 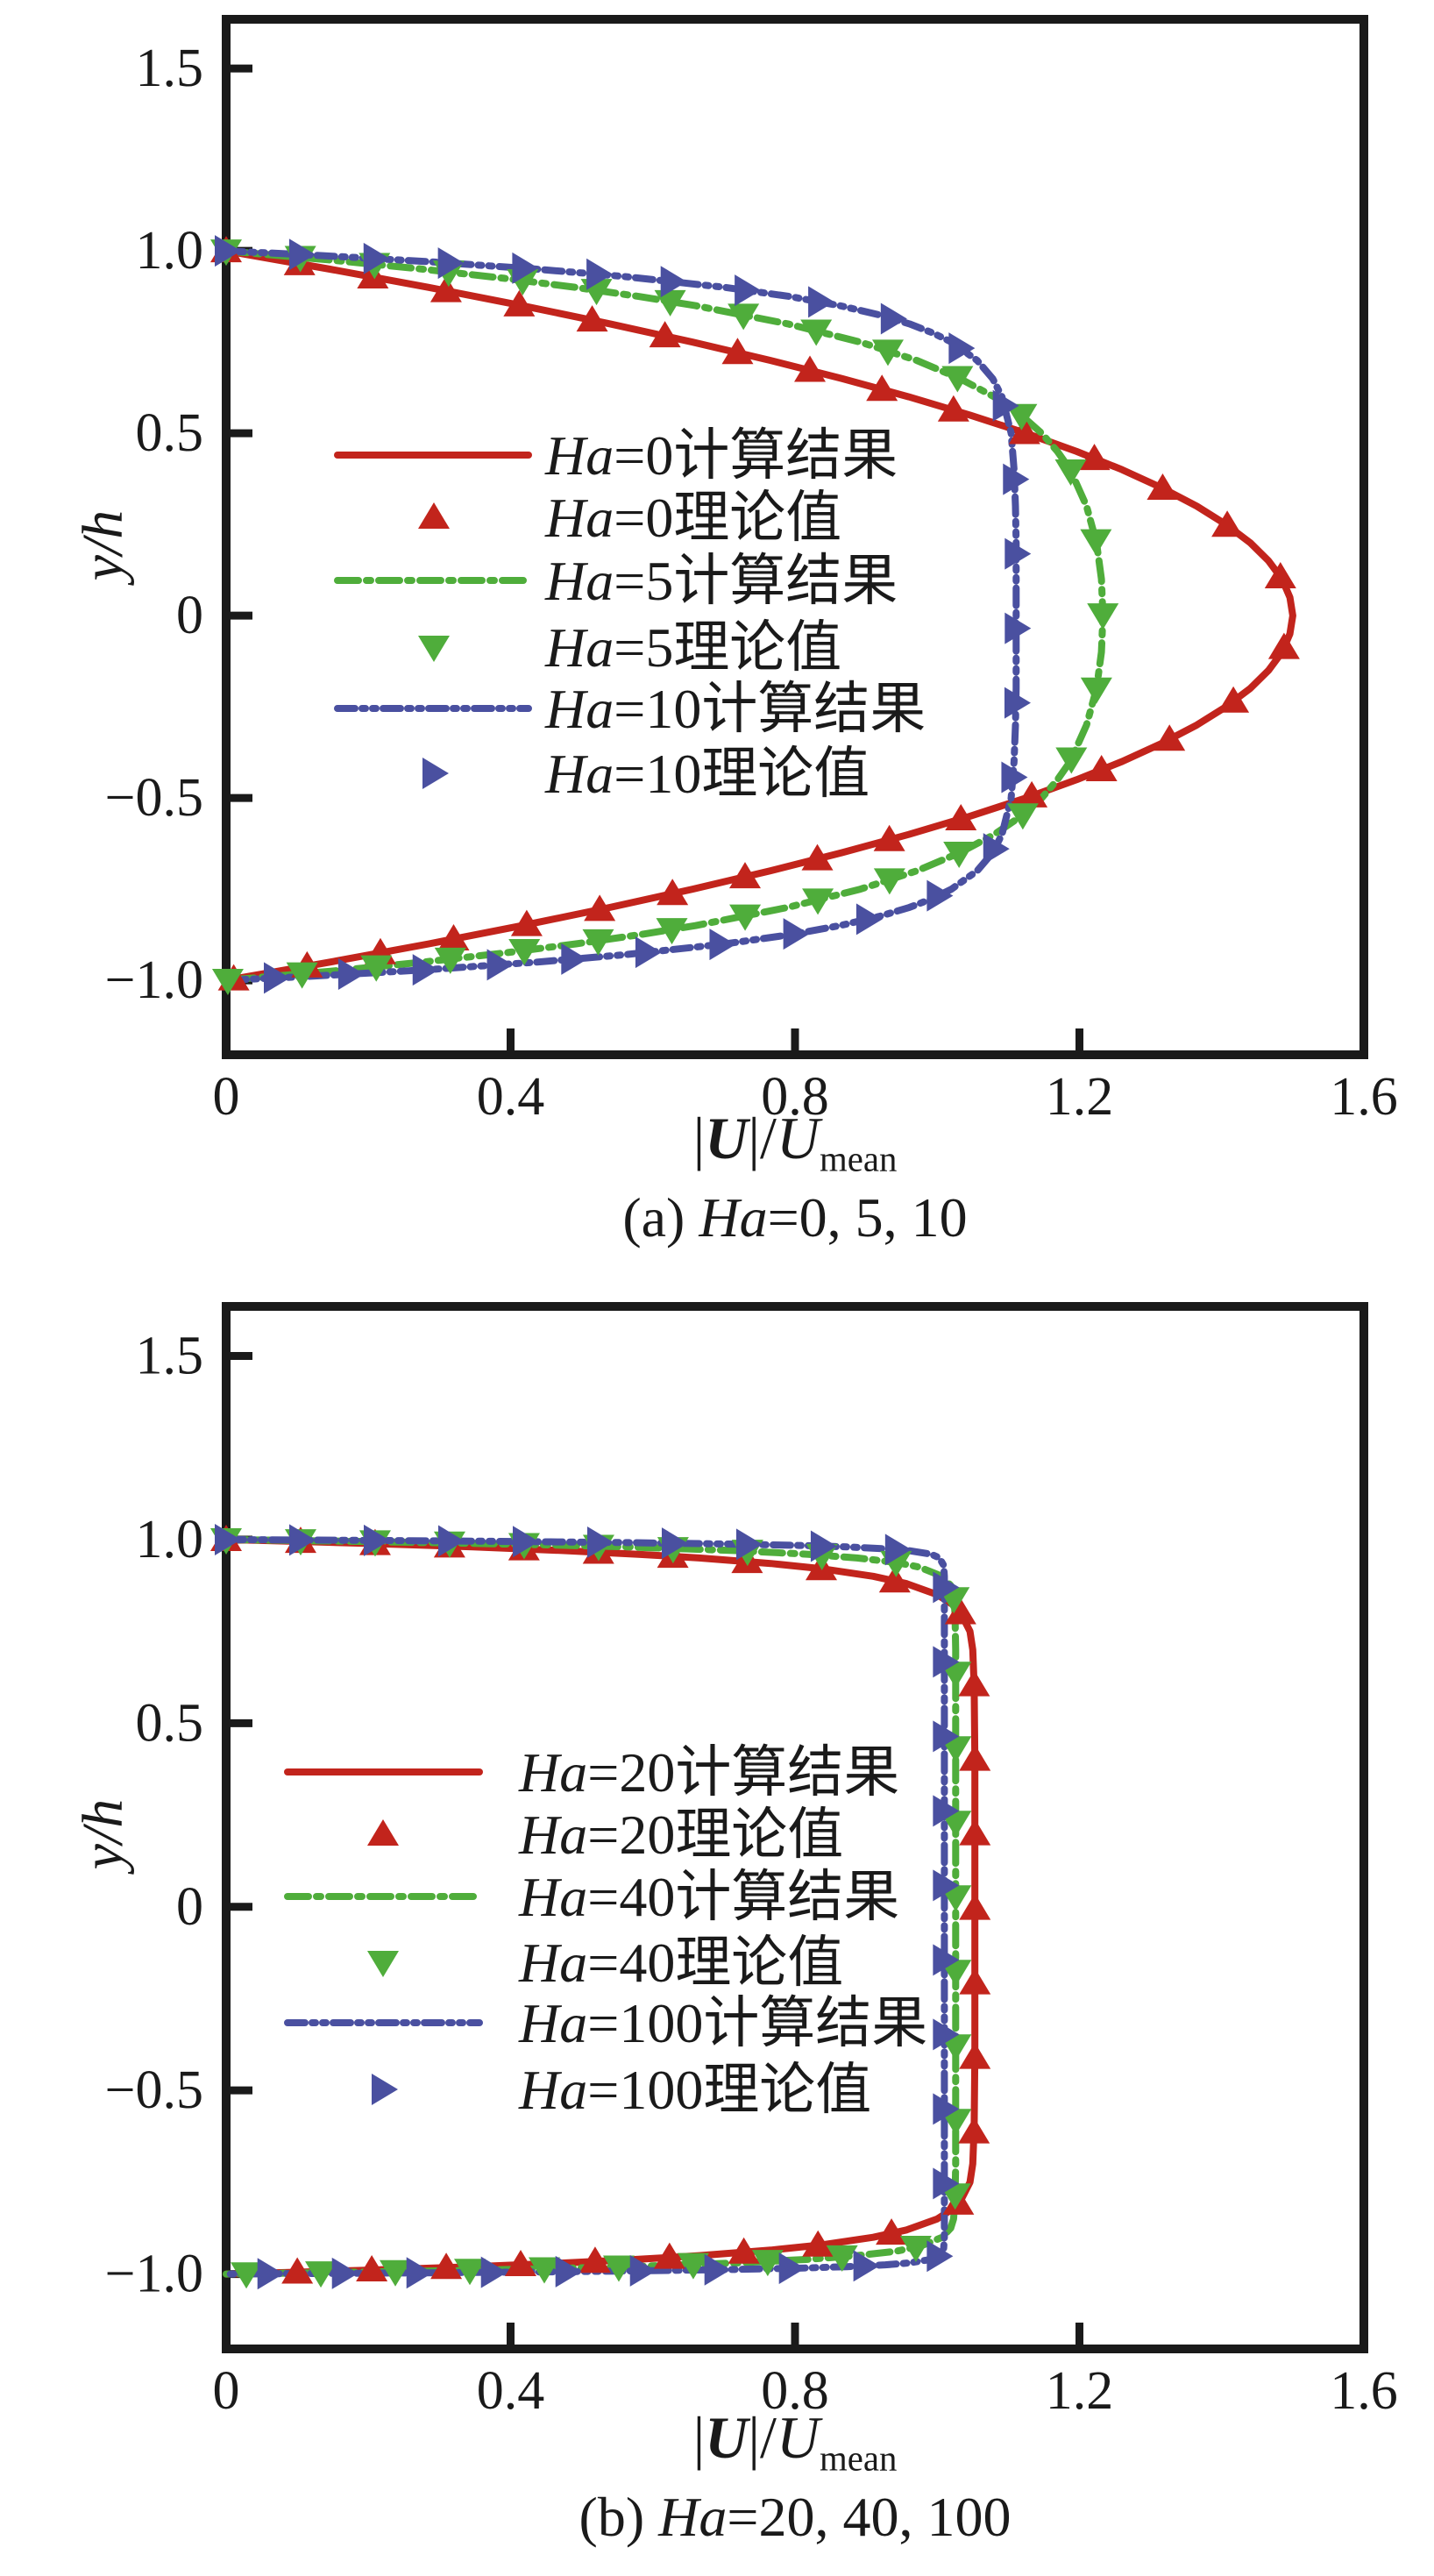 I want to click on legend-triangle-down-icon, so click(x=434, y=649).